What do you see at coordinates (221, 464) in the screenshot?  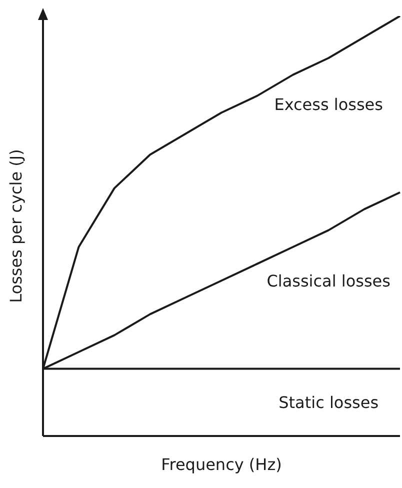 I see `x-axis-title: Frequency (Hz)` at bounding box center [221, 464].